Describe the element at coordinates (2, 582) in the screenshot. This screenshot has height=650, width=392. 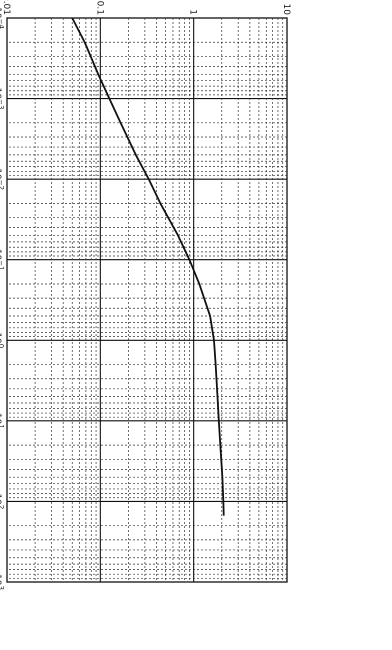
I see `x-tick-label: 103` at that location.